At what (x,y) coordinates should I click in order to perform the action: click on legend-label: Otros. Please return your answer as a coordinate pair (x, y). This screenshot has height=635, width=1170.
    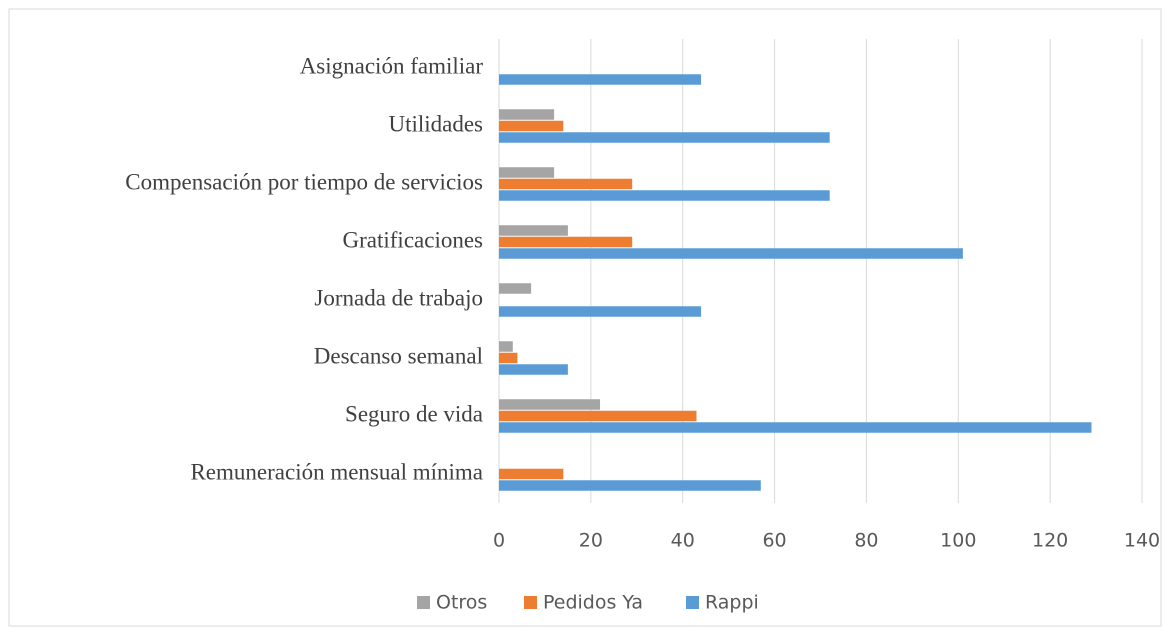
    Looking at the image, I should click on (461, 603).